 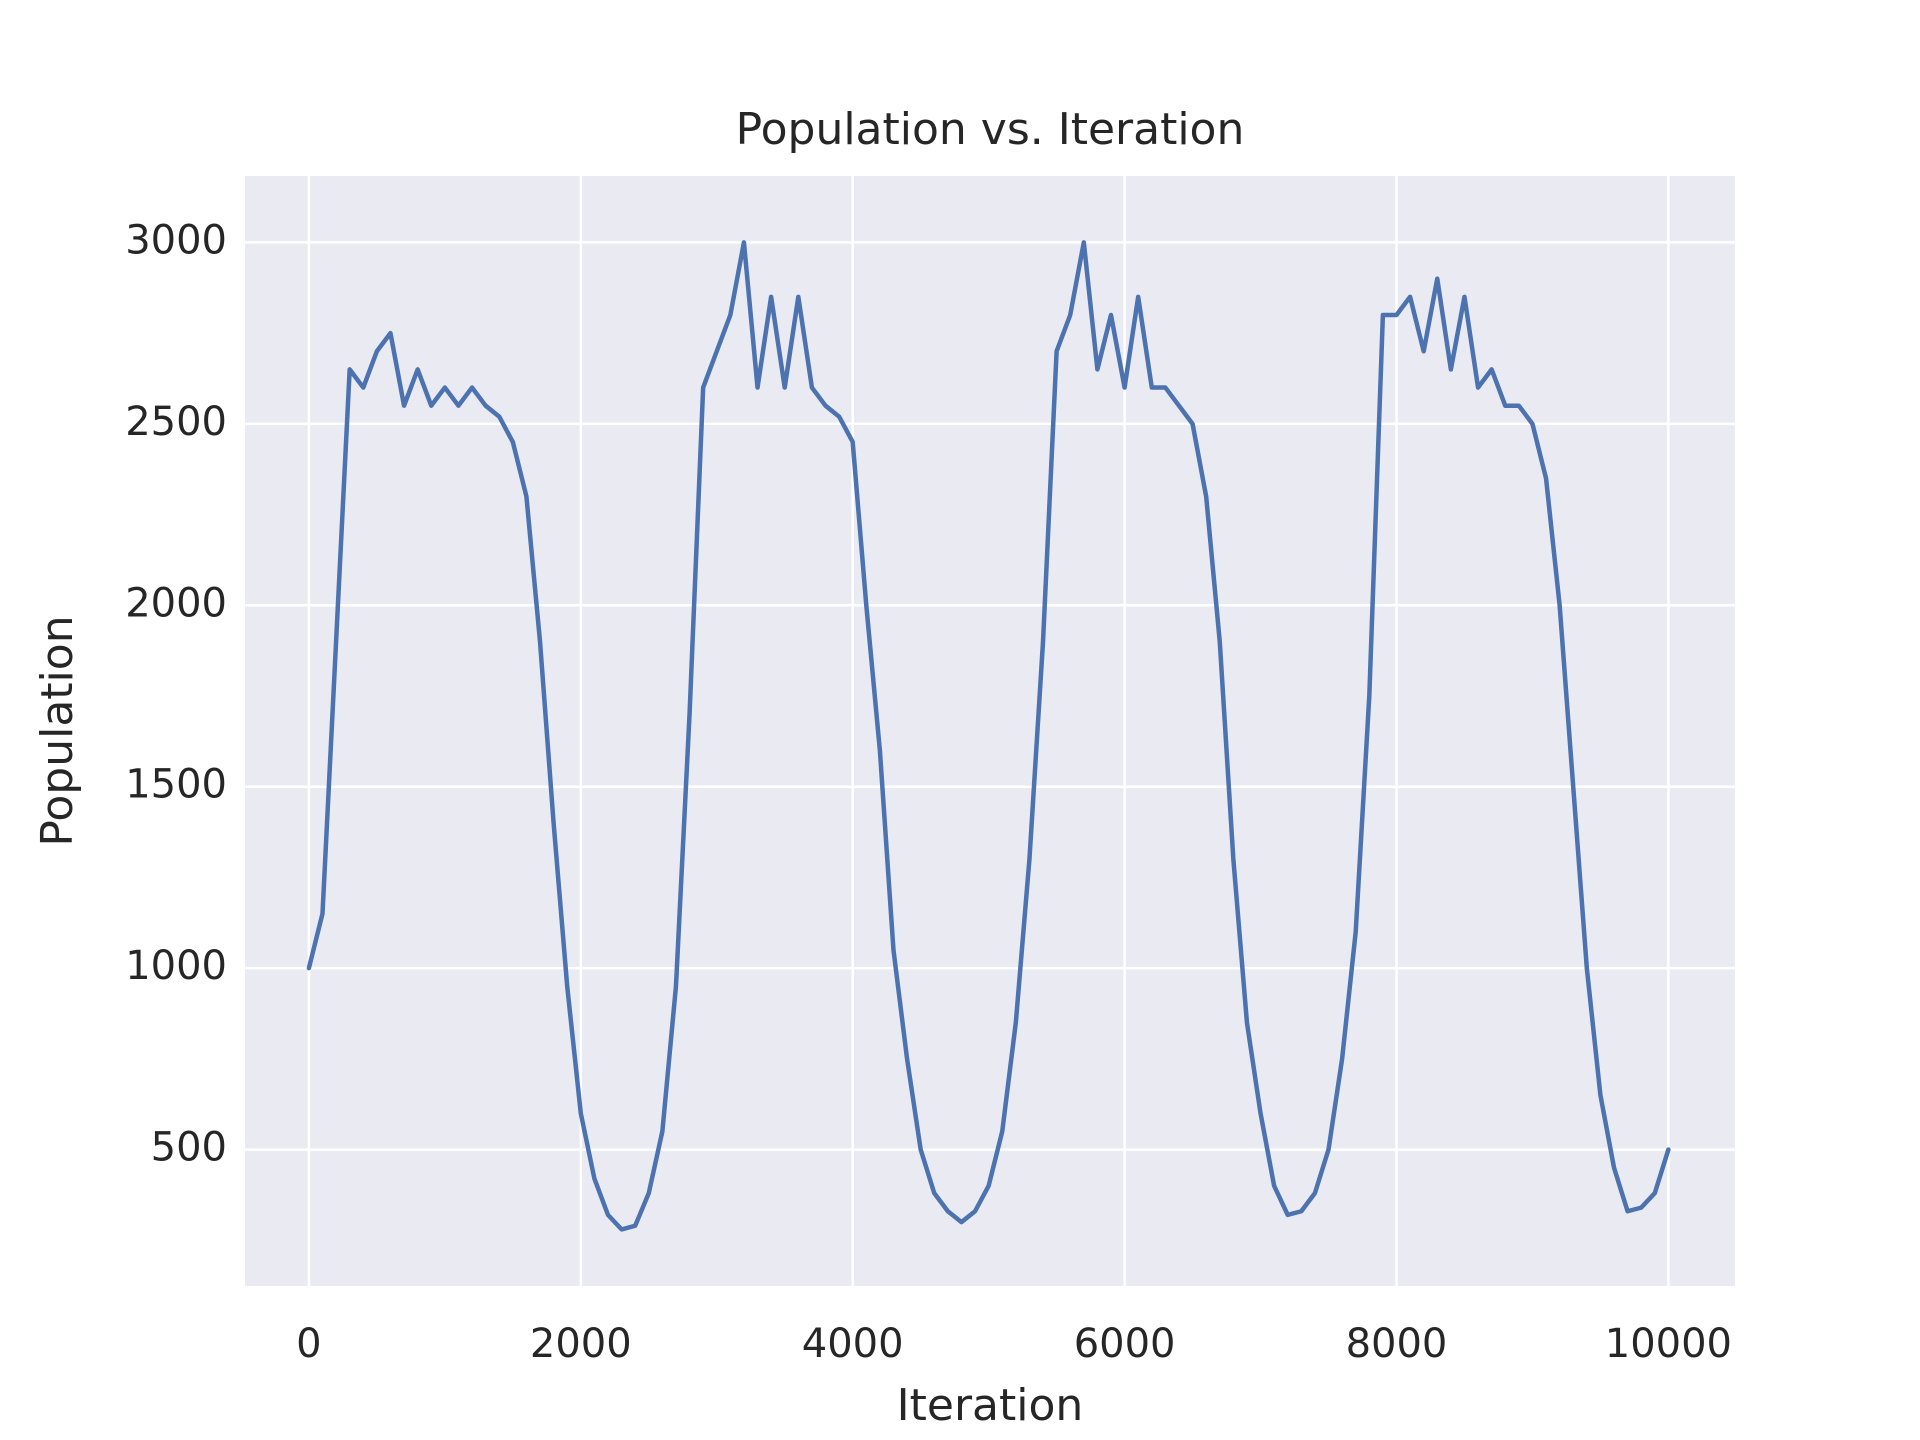 What do you see at coordinates (581, 1344) in the screenshot?
I see `x-tick-label: 2000` at bounding box center [581, 1344].